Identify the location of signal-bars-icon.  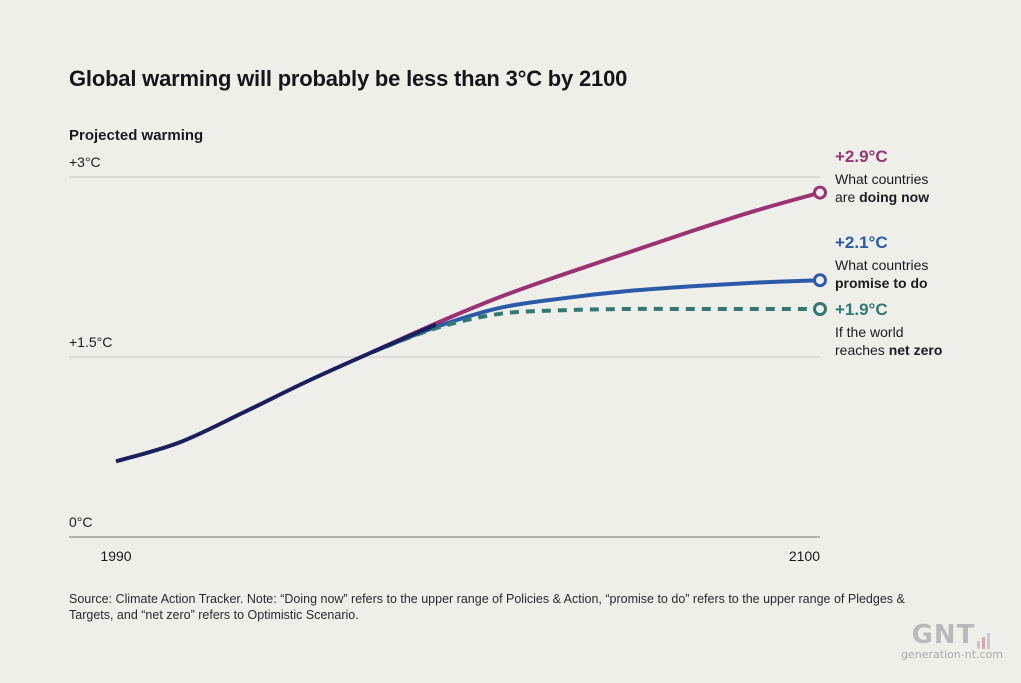
(984, 636).